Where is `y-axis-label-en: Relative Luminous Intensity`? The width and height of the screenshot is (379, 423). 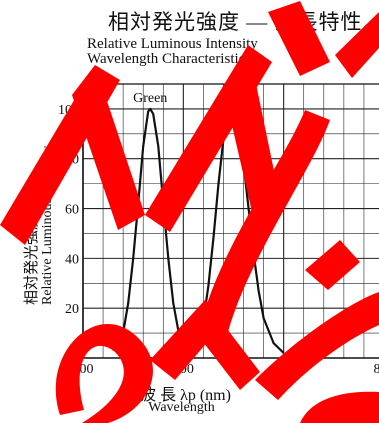 y-axis-label-en: Relative Luminous Intensity is located at coordinates (47, 225).